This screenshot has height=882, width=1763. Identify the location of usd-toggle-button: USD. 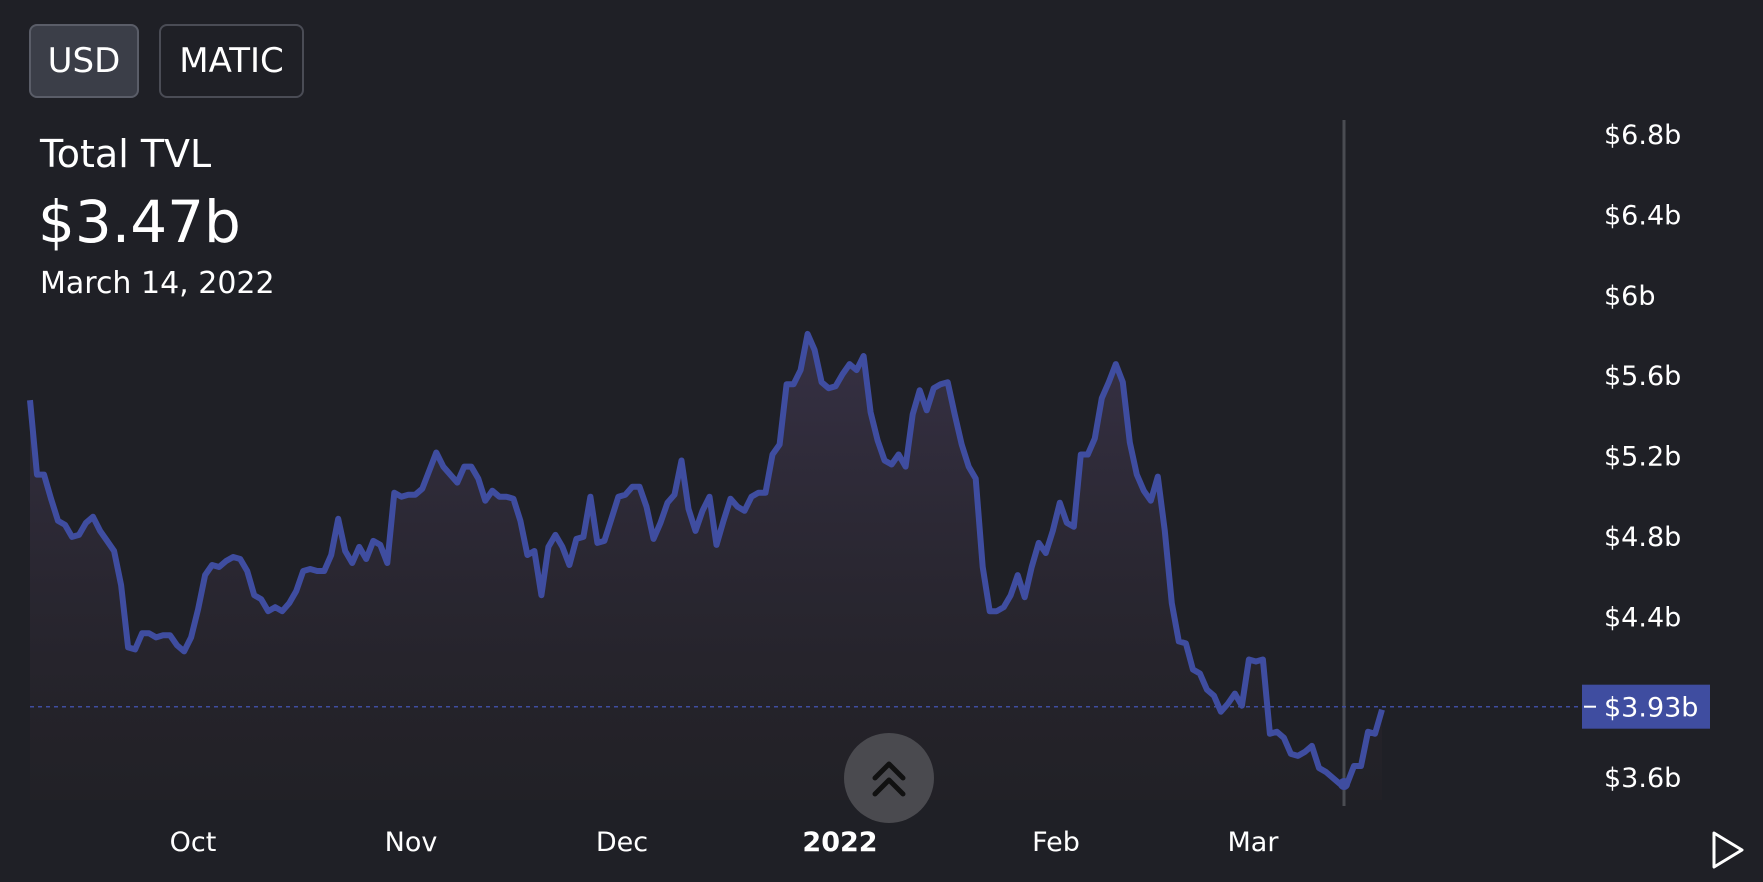
(84, 61).